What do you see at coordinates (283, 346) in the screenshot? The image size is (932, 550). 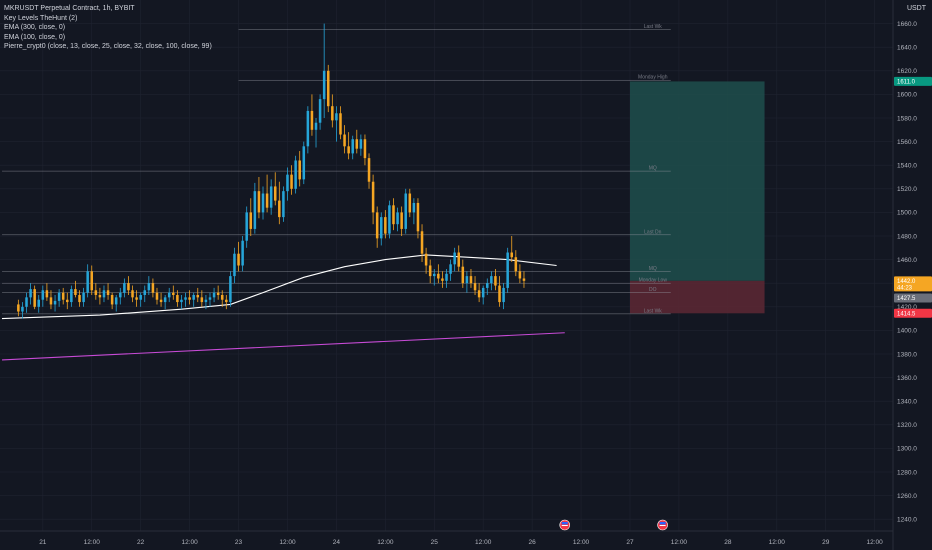 I see `ema-300-line` at bounding box center [283, 346].